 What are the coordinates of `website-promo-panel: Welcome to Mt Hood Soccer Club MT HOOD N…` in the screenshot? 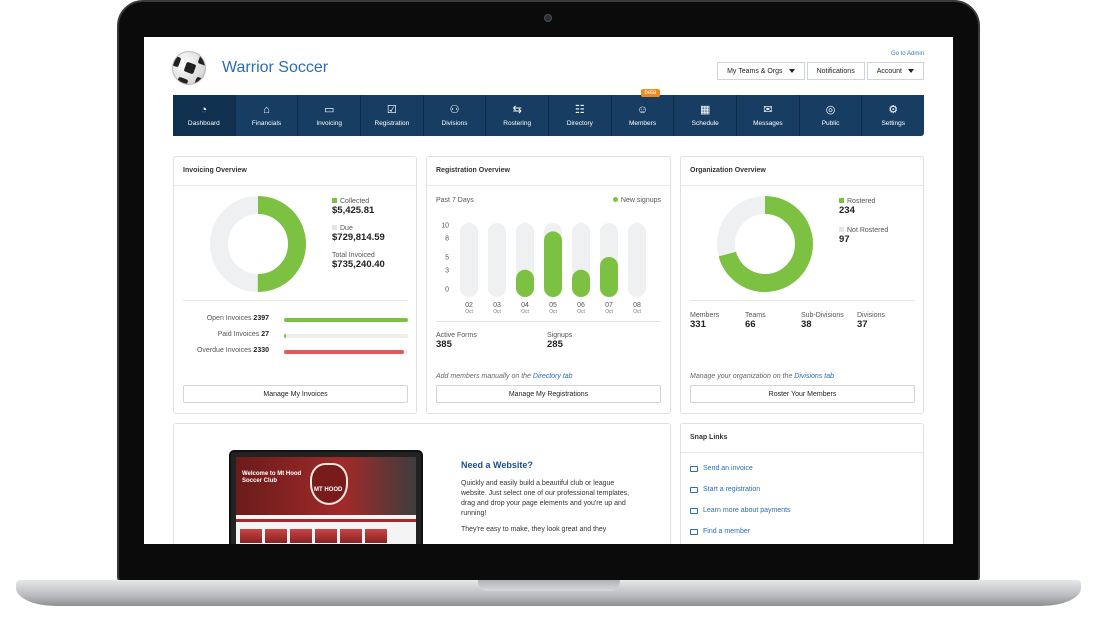 It's located at (422, 483).